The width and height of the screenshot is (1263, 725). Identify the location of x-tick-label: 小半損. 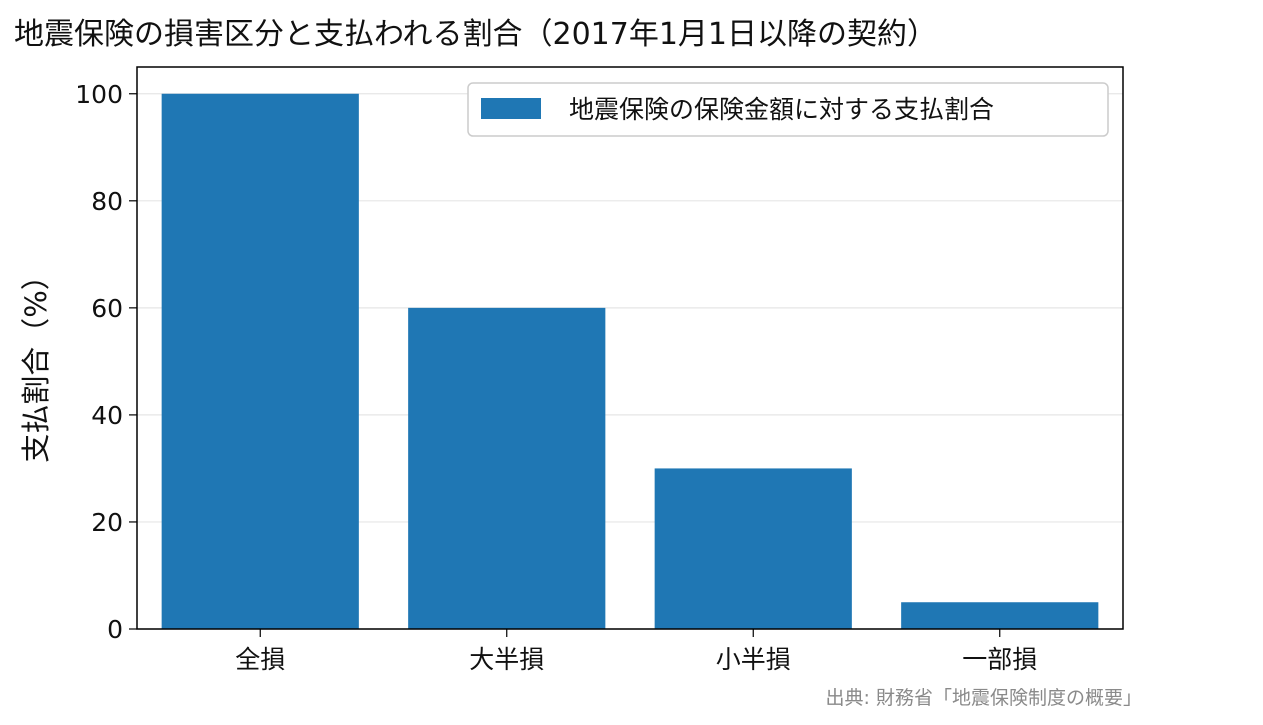
(753, 659).